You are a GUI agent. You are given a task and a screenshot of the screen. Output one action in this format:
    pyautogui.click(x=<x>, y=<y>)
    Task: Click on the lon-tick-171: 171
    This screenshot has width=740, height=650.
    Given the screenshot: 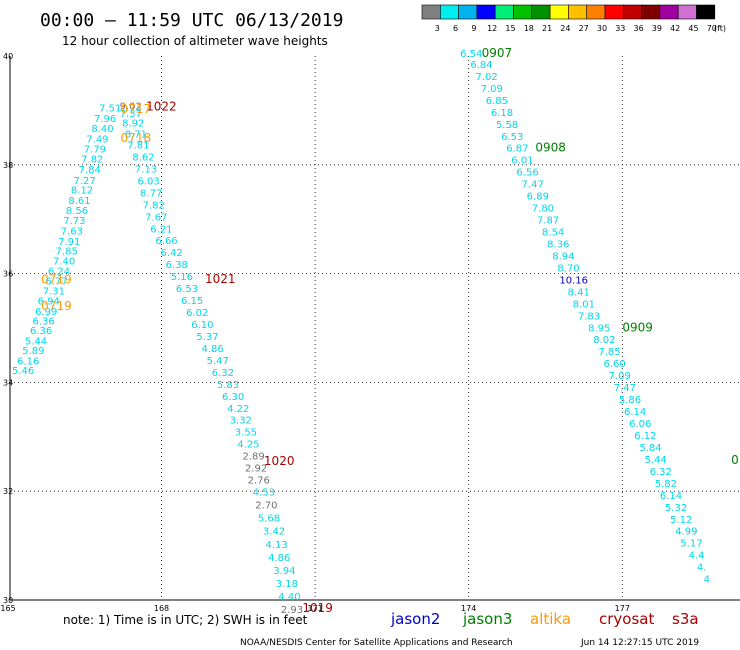 What is the action you would take?
    pyautogui.click(x=314, y=608)
    